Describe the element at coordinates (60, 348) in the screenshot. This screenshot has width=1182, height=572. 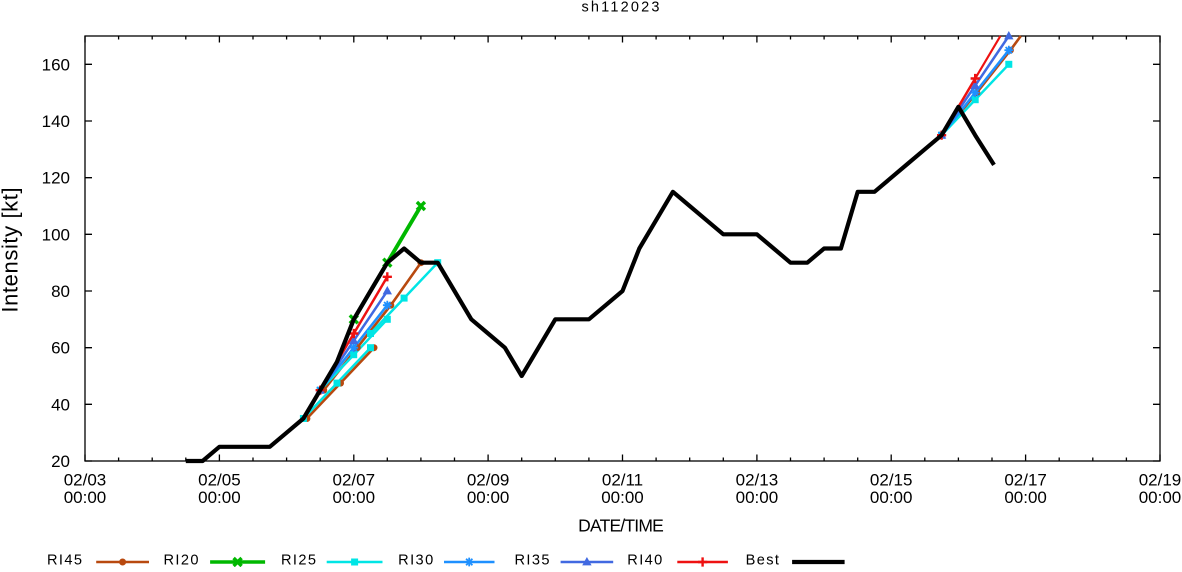
I see `svg-text: 60` at that location.